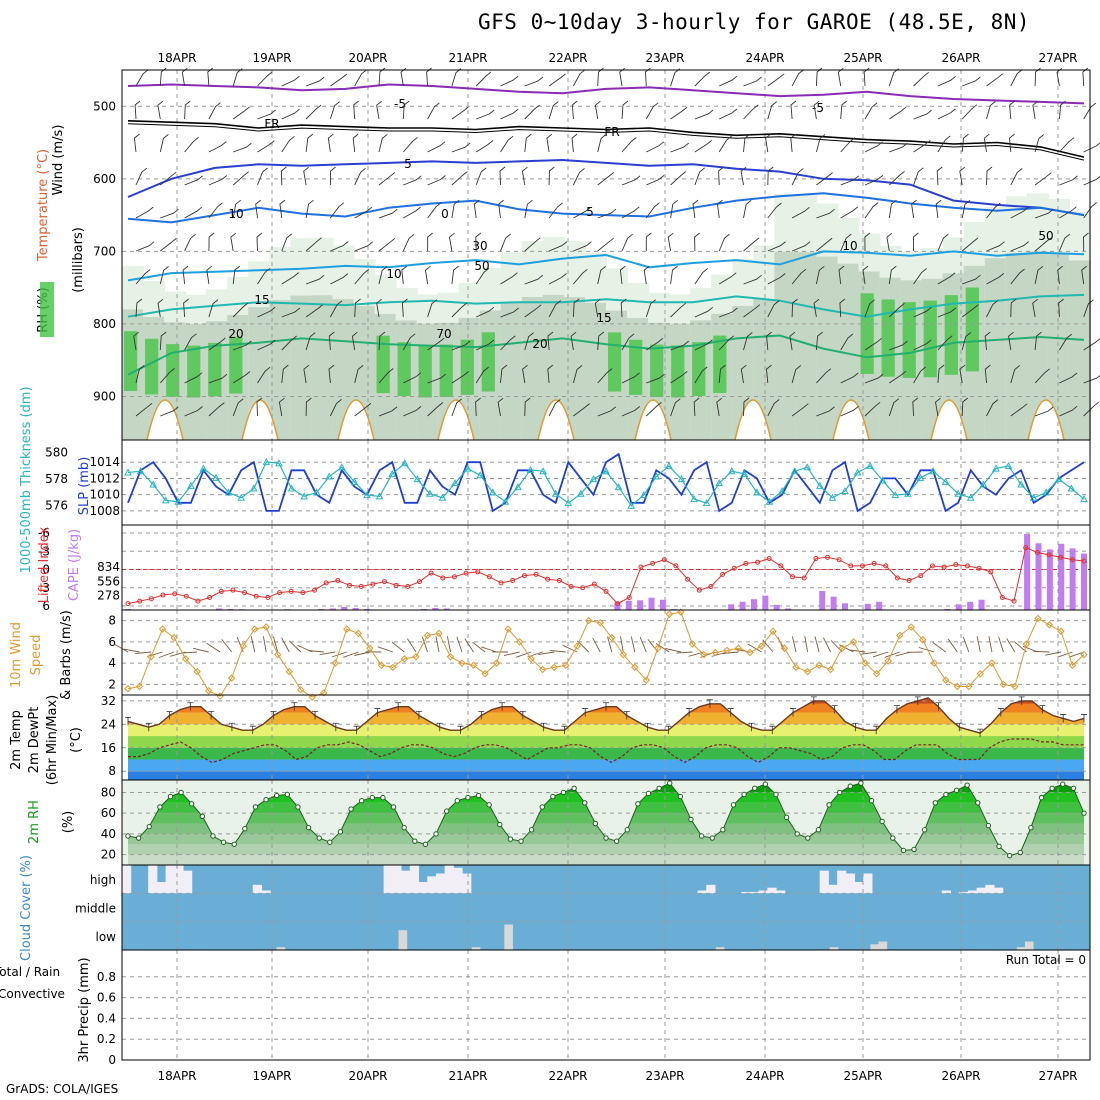  I want to click on ylabel-2m-temp: 2m Temp, so click(16, 740).